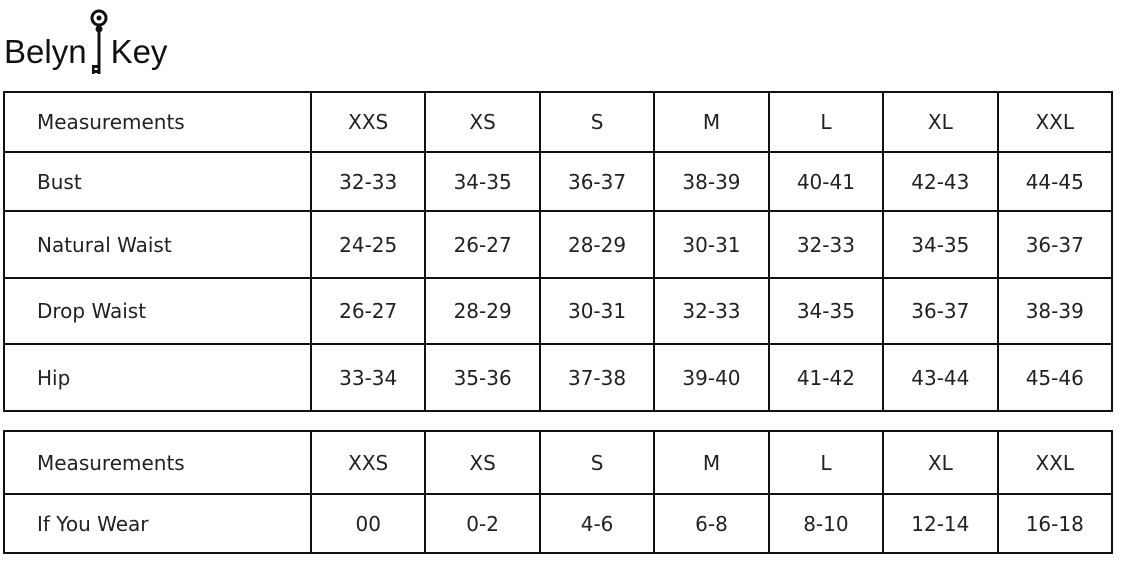  Describe the element at coordinates (940, 181) in the screenshot. I see `measurement-cell: 42-43` at that location.